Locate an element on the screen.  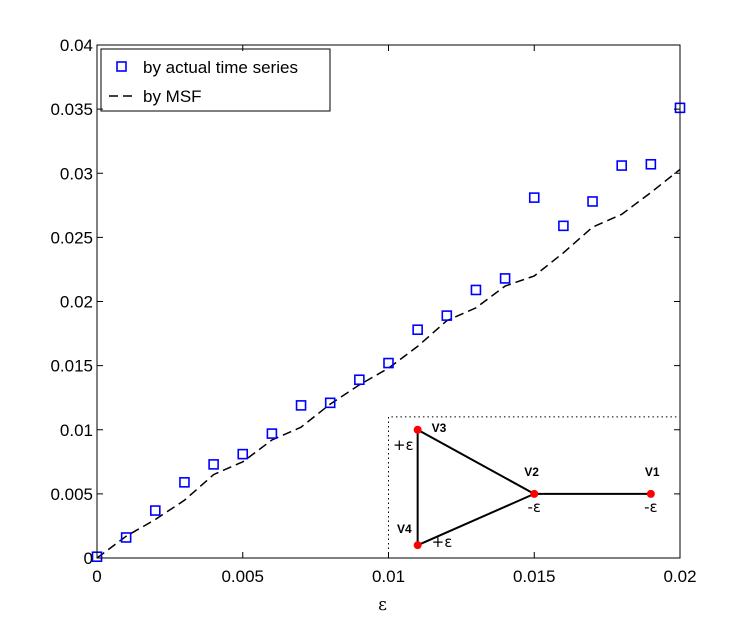
y-tick-label: 0.01 is located at coordinates (76, 430).